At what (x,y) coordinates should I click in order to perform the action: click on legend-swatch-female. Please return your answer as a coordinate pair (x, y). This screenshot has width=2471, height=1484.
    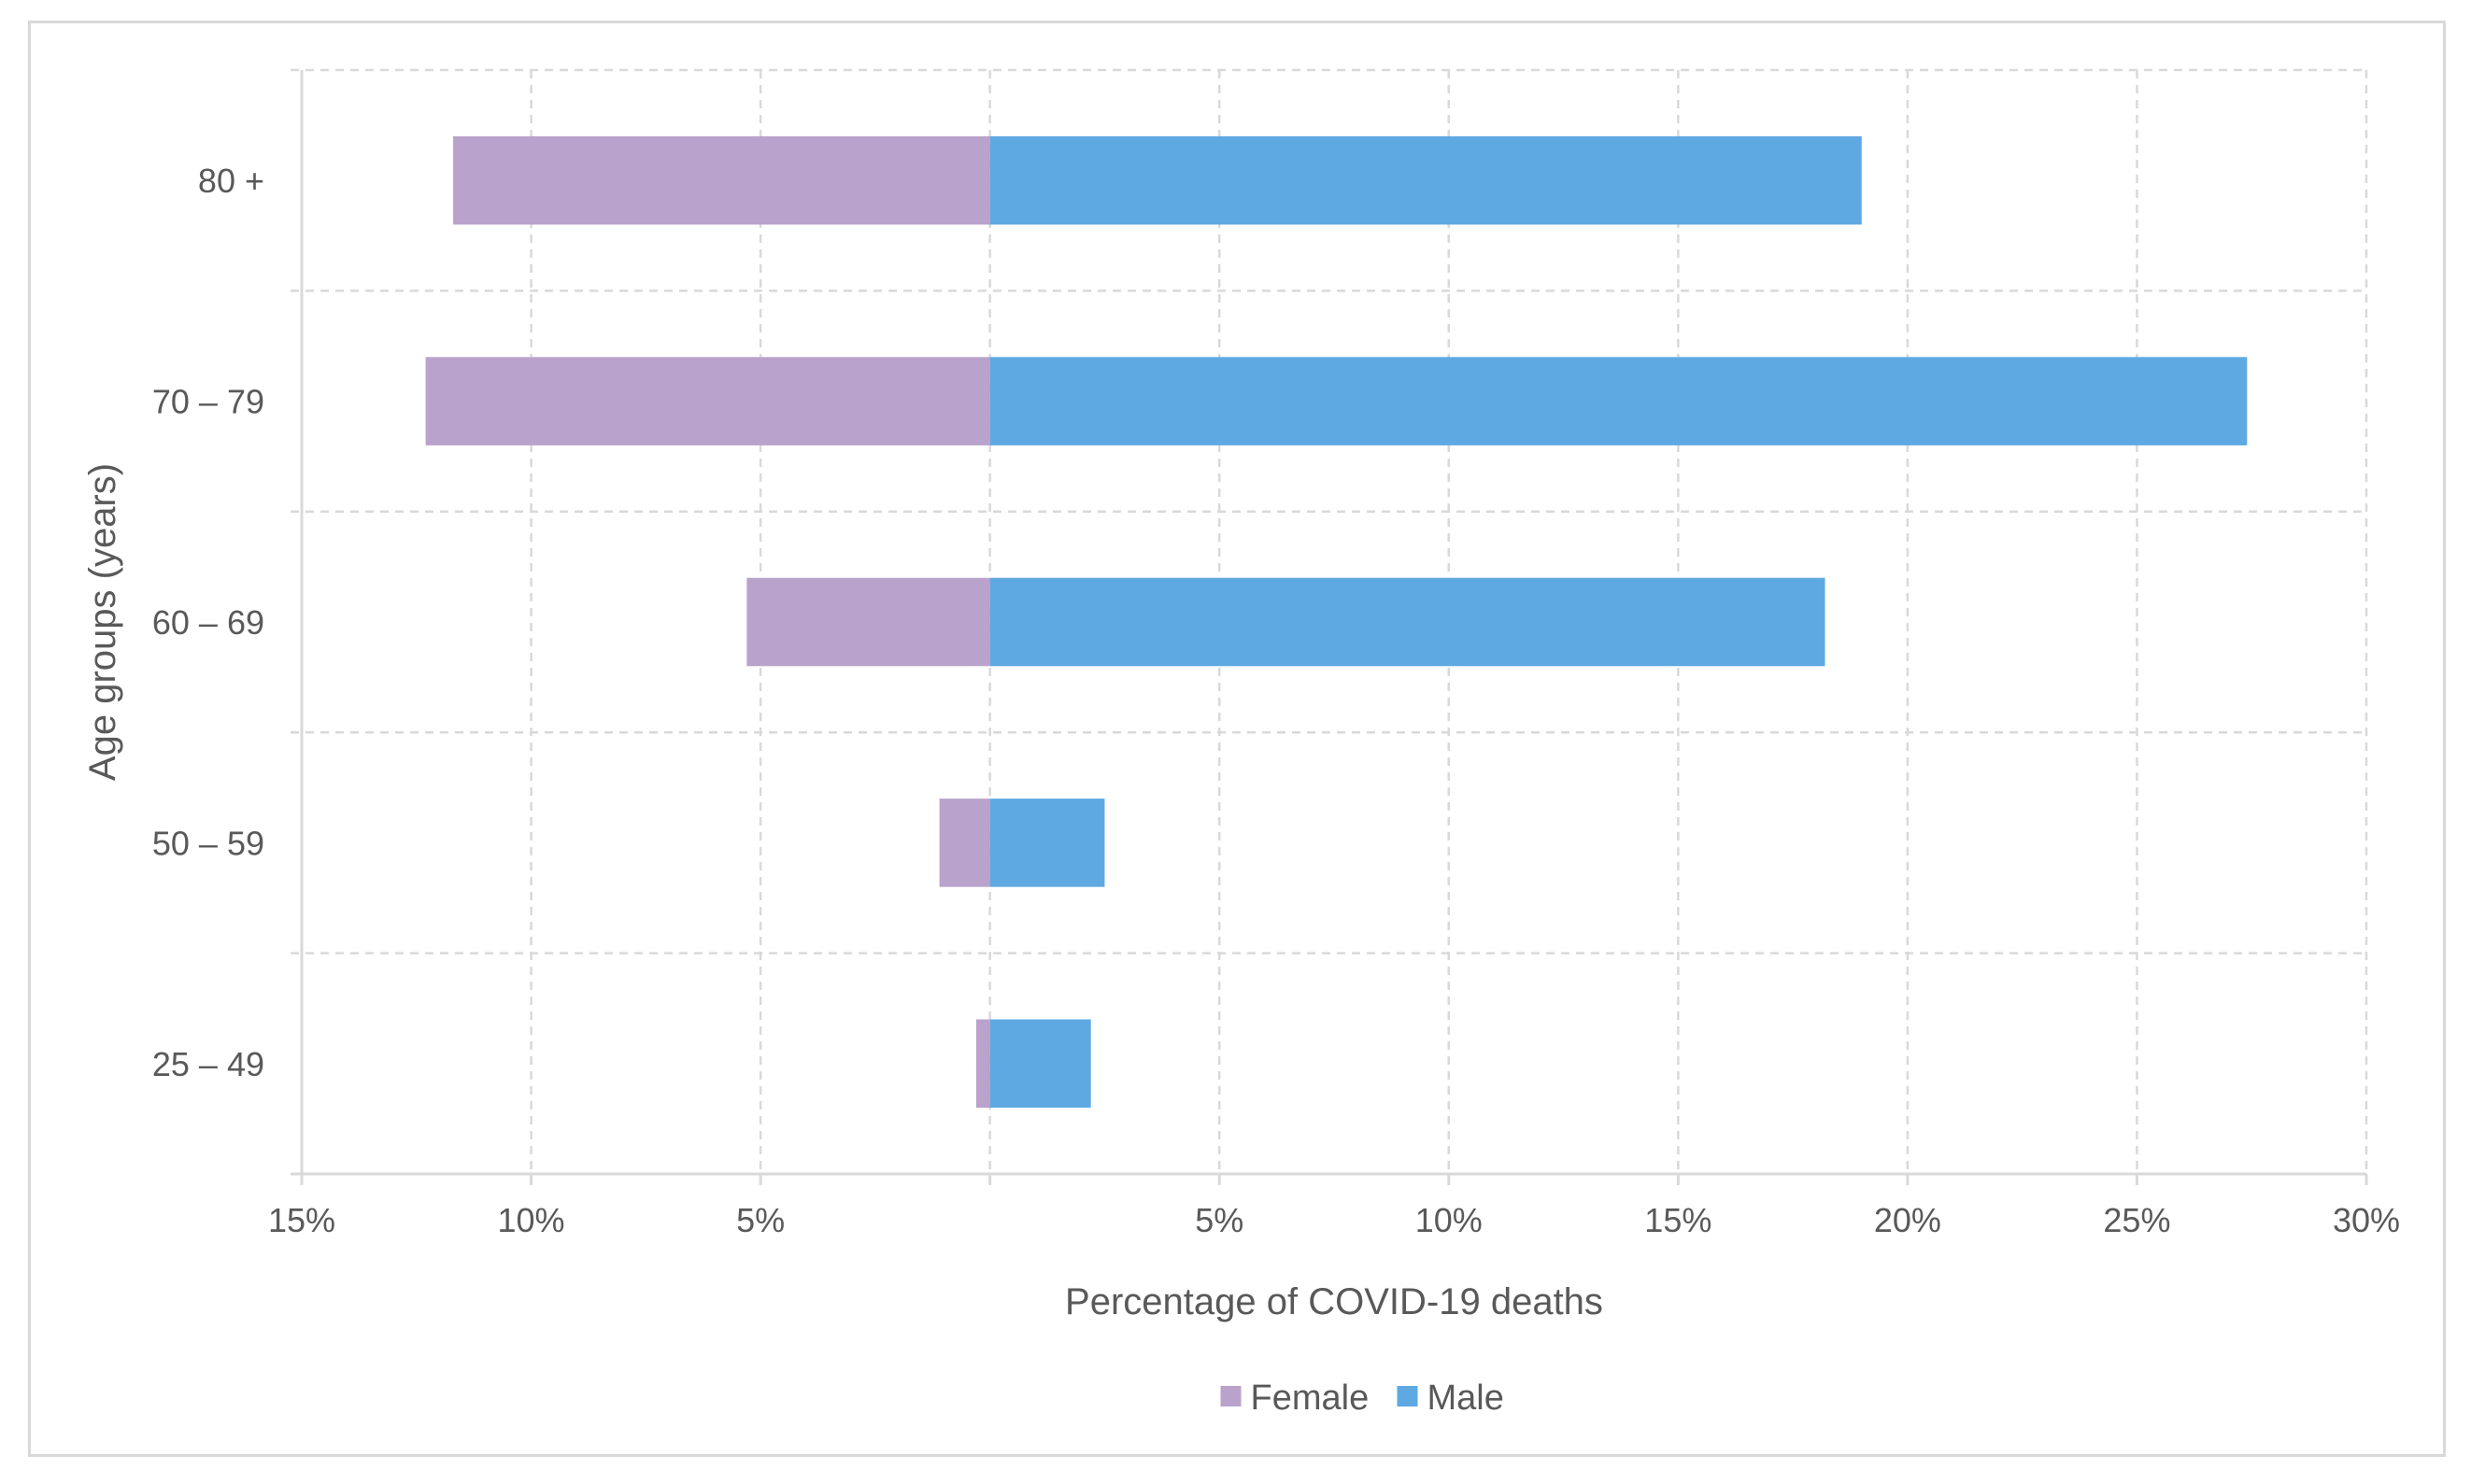
    Looking at the image, I should click on (1231, 1396).